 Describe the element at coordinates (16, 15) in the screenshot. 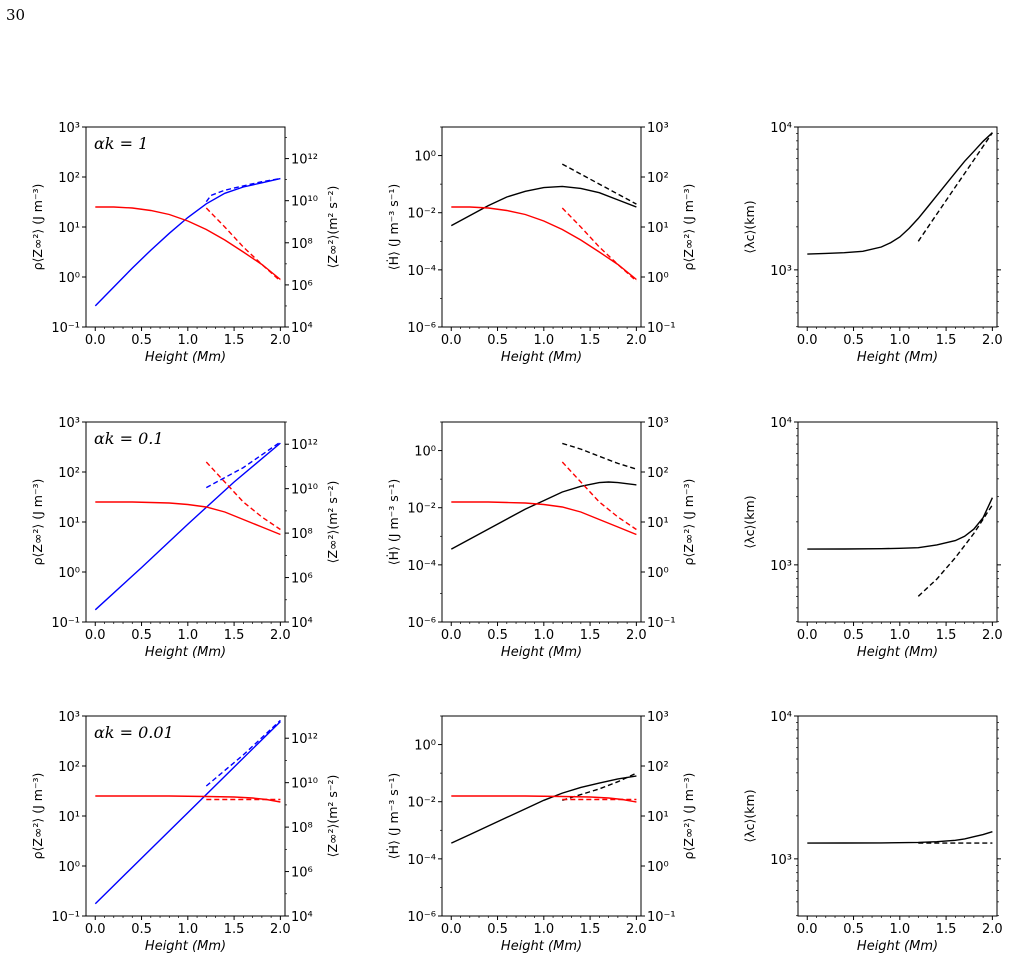

I see `page-number: 30` at that location.